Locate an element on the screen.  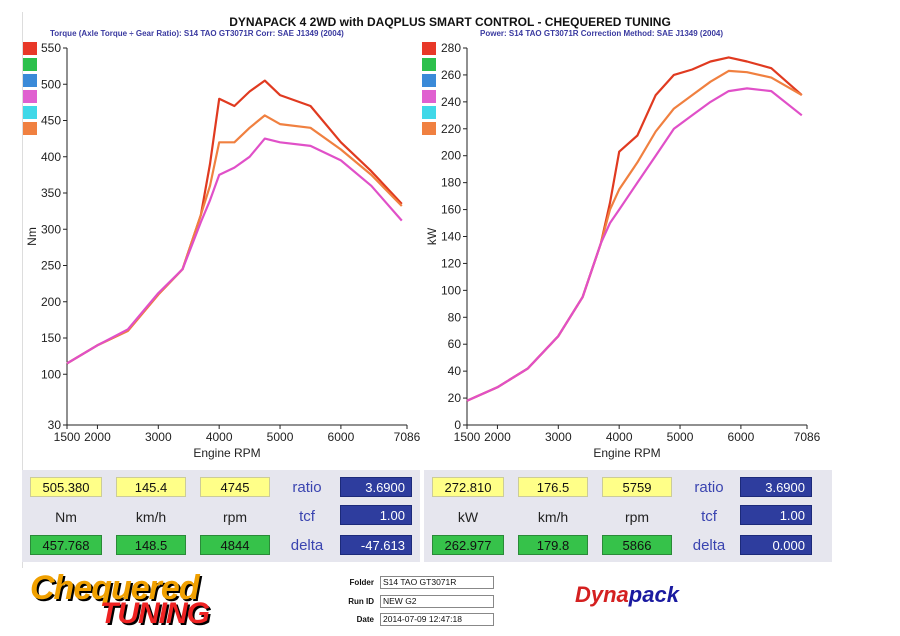
brand-part2: pack is located at coordinates (653, 594).